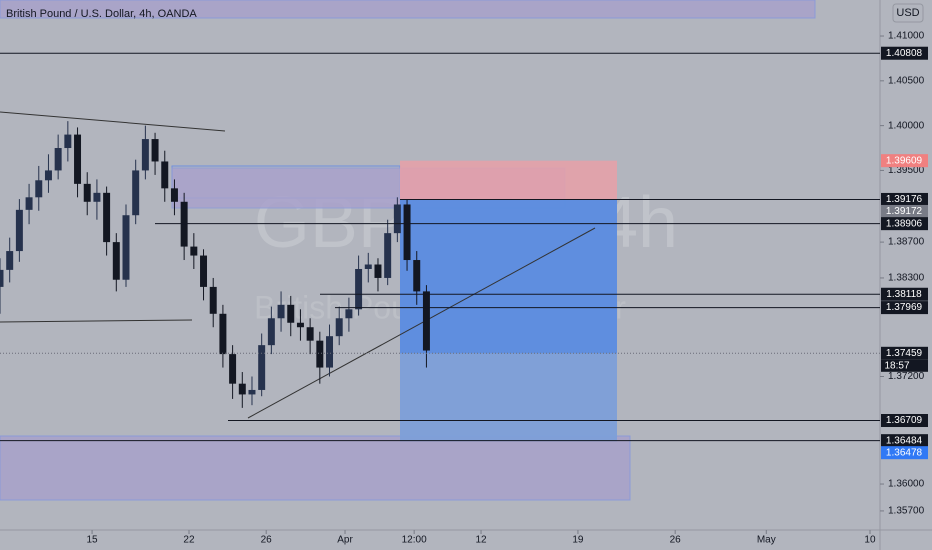  What do you see at coordinates (904, 441) in the screenshot?
I see `price-label: 1.36484` at bounding box center [904, 441].